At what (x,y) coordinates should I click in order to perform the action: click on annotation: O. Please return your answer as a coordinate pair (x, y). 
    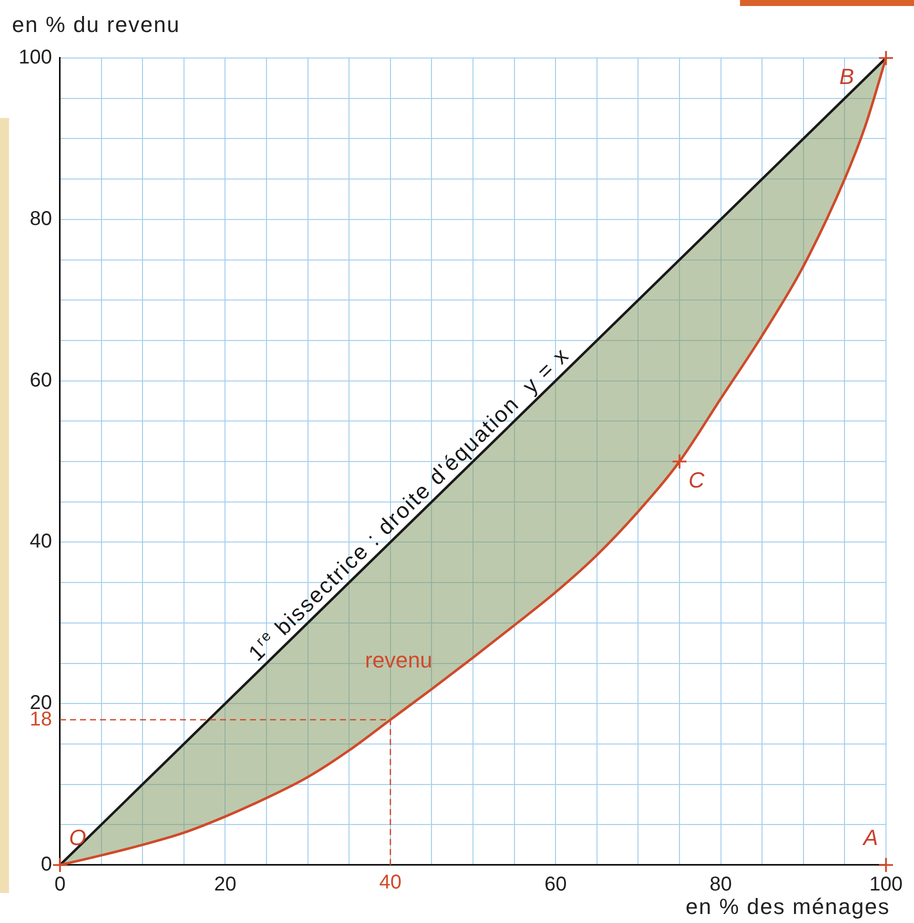
    Looking at the image, I should click on (77, 837).